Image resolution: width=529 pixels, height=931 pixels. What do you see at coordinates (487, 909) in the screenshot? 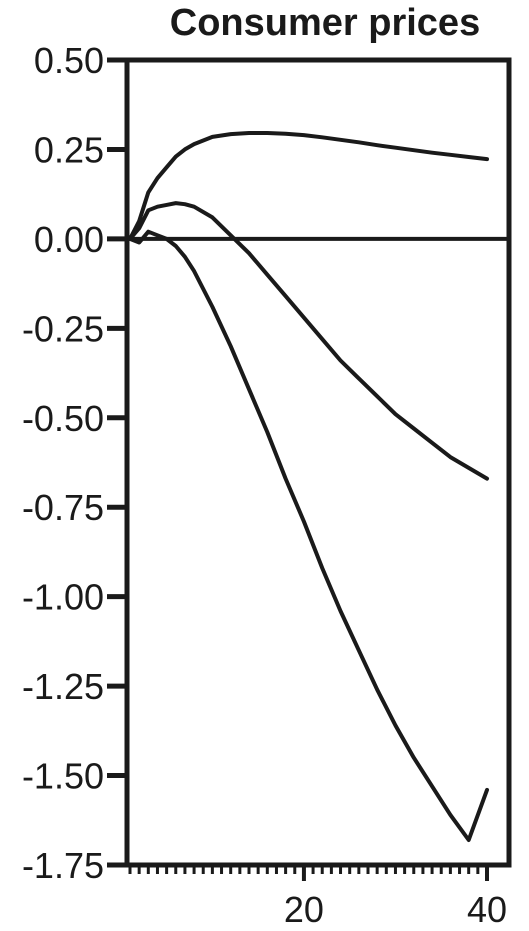
I see `x-tick-label: 40` at bounding box center [487, 909].